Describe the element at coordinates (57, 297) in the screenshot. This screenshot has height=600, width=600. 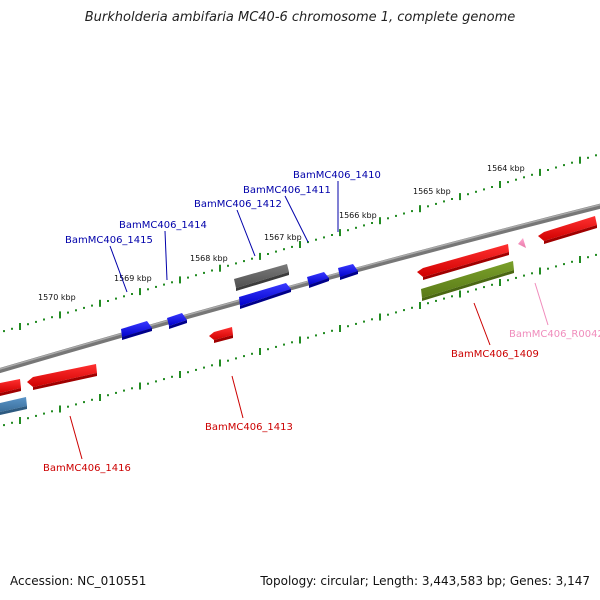
I see `scale-label-1570: 1570 kbp` at that location.